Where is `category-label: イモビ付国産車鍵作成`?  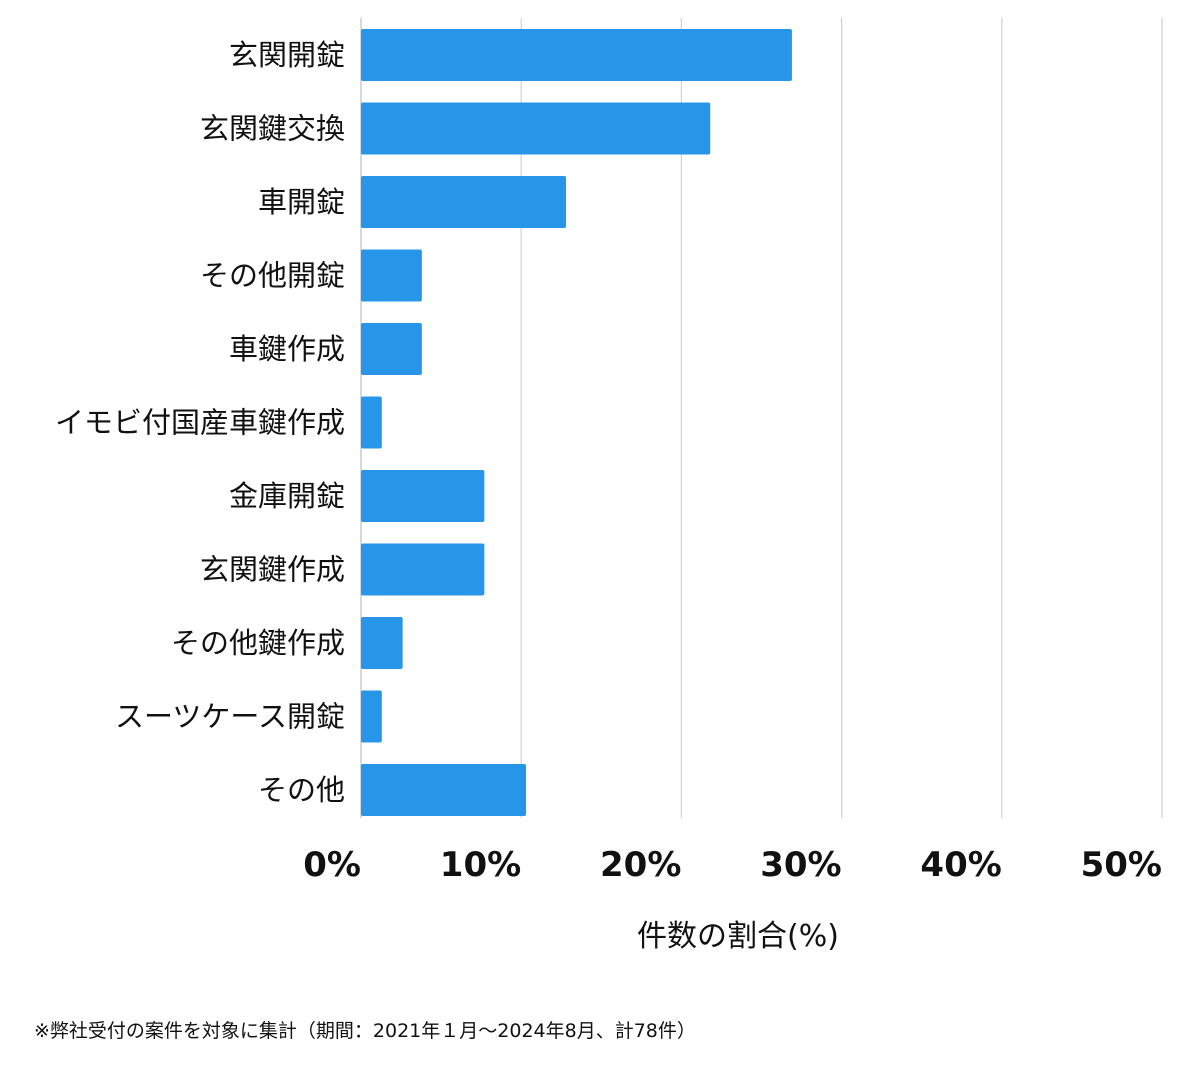
category-label: イモビ付国産車鍵作成 is located at coordinates (200, 423).